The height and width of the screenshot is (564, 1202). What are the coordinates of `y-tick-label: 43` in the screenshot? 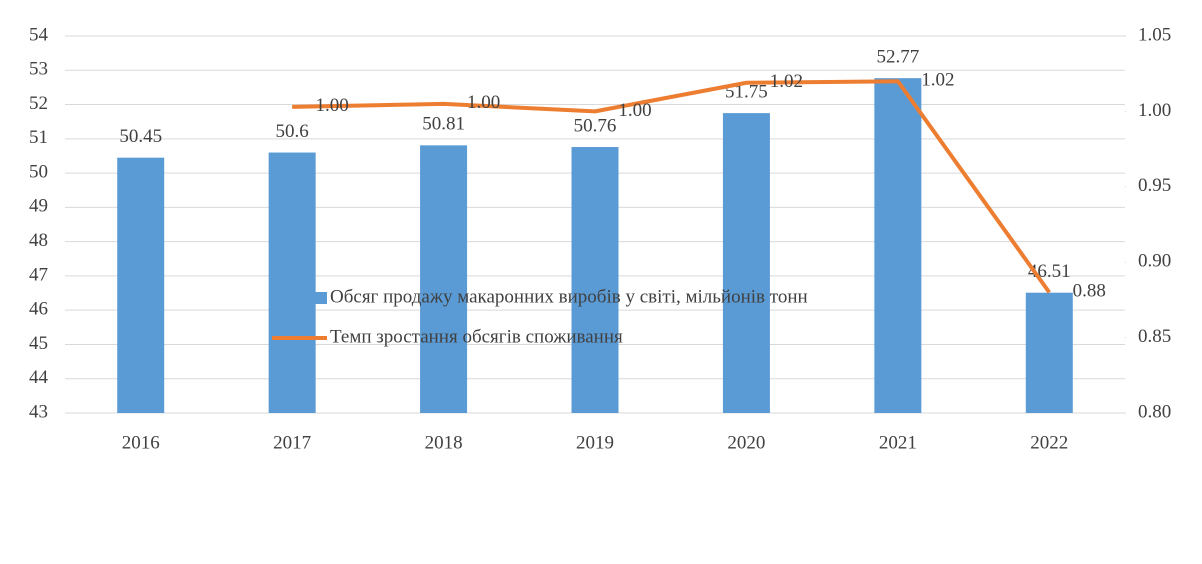 It's located at (38, 411).